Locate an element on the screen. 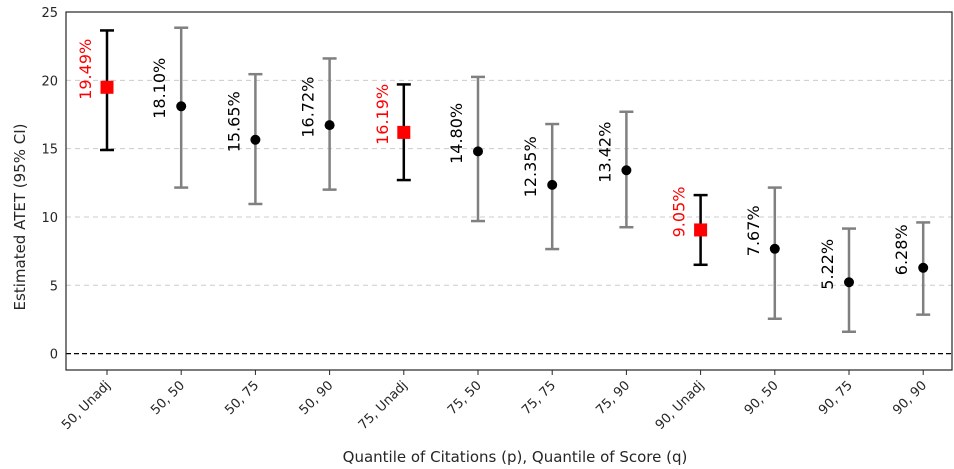 This screenshot has height=469, width=954. data-label: 18.10% is located at coordinates (159, 88).